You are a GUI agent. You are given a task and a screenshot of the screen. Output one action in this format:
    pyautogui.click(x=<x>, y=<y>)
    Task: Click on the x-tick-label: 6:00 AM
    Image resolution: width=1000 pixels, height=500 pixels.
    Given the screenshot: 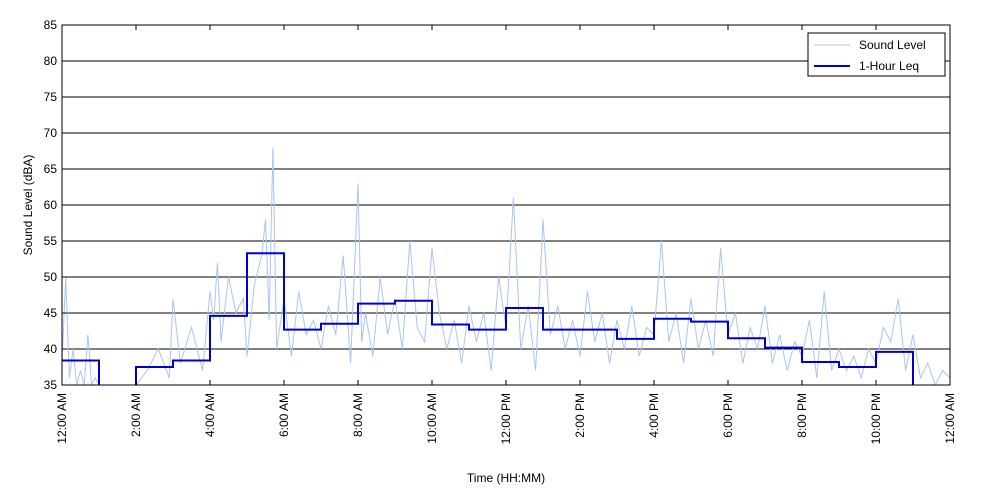 What is the action you would take?
    pyautogui.click(x=284, y=415)
    